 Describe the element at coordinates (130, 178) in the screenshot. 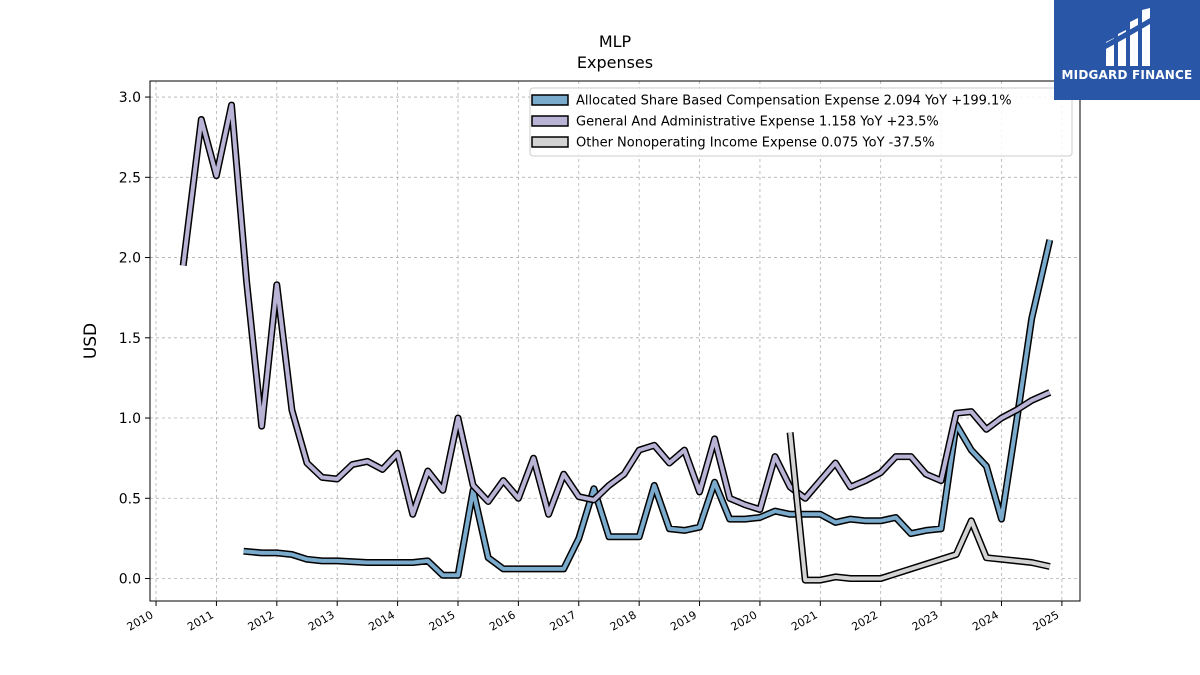

I see `y-tick-label: 2.5` at that location.